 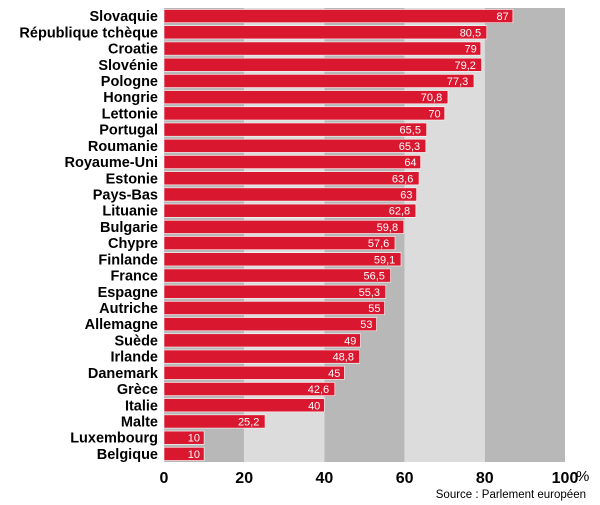 What do you see at coordinates (127, 455) in the screenshot?
I see `category-label: Belgique` at bounding box center [127, 455].